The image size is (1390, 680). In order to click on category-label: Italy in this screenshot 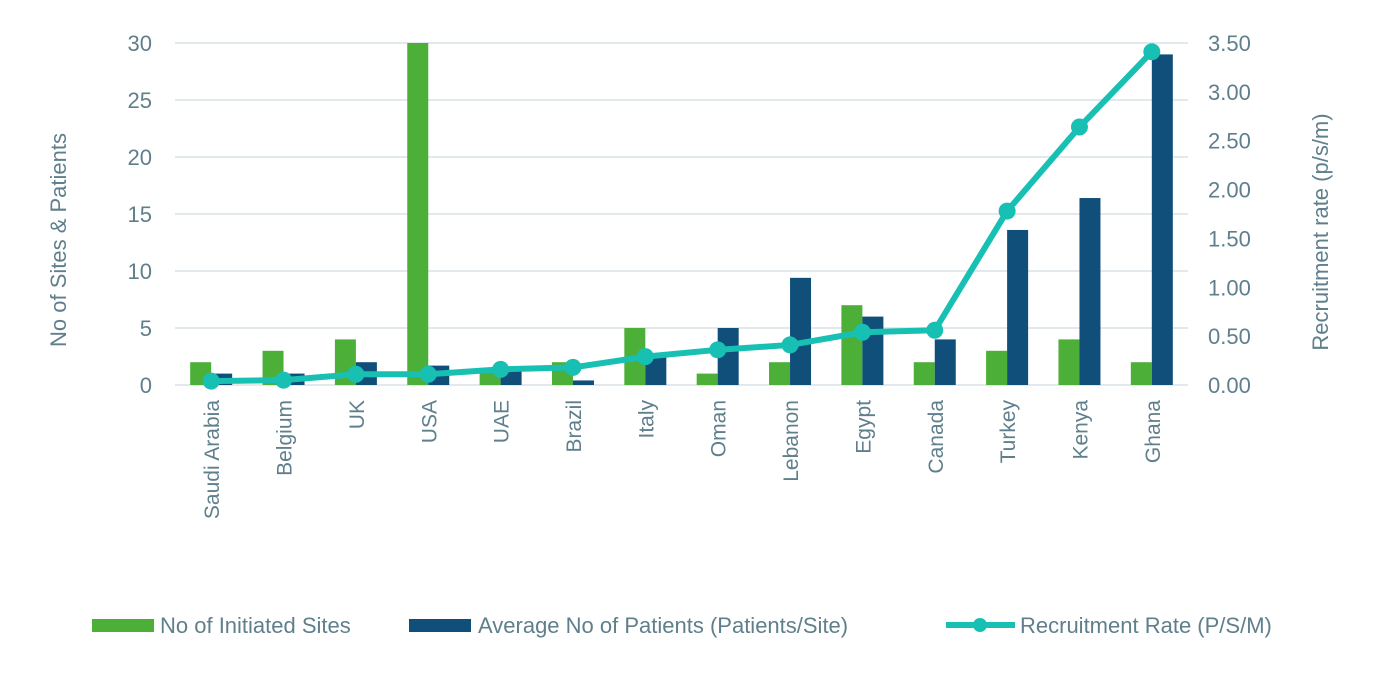, I will do `click(646, 419)`.